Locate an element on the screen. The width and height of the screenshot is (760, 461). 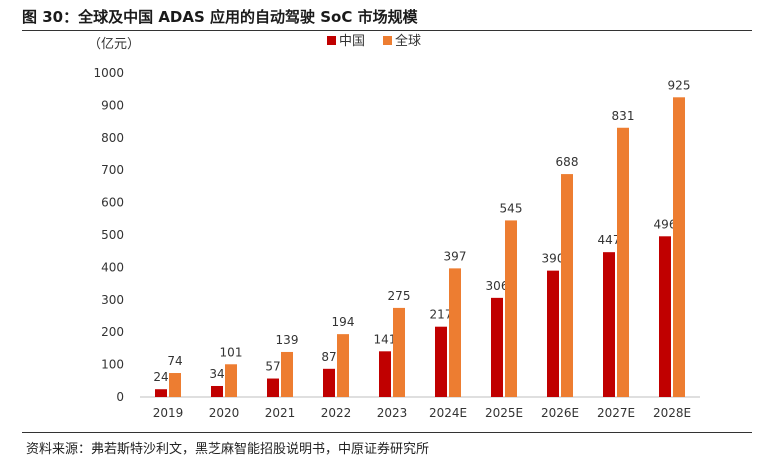
top-rule is located at coordinates (387, 30).